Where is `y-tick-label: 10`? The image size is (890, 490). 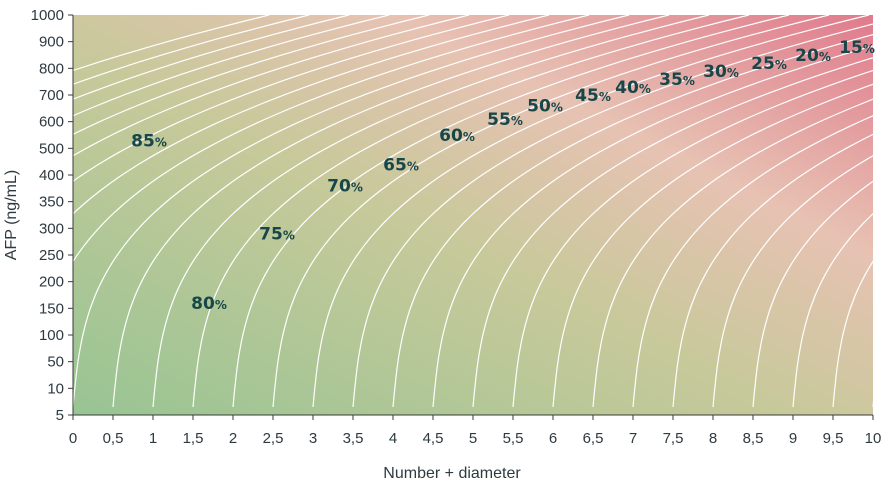 y-tick-label: 10 is located at coordinates (55, 388).